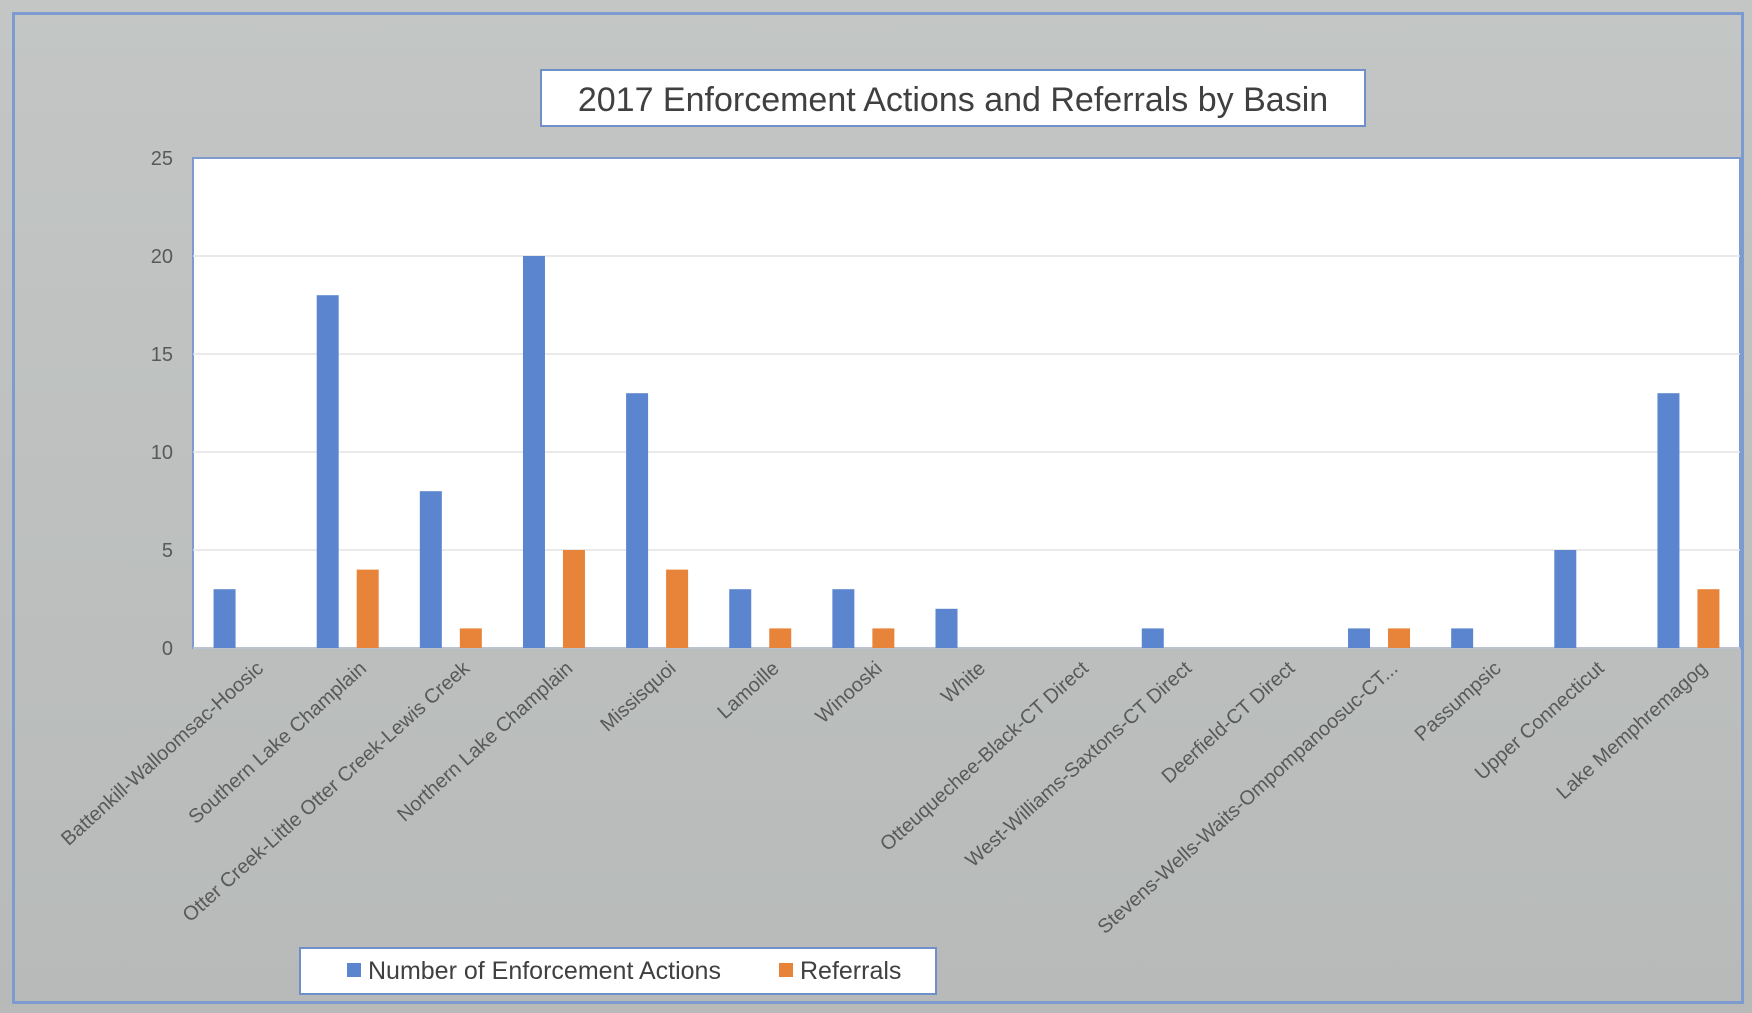 This screenshot has width=1752, height=1013. What do you see at coordinates (167, 551) in the screenshot?
I see `y-tick-label: 5` at bounding box center [167, 551].